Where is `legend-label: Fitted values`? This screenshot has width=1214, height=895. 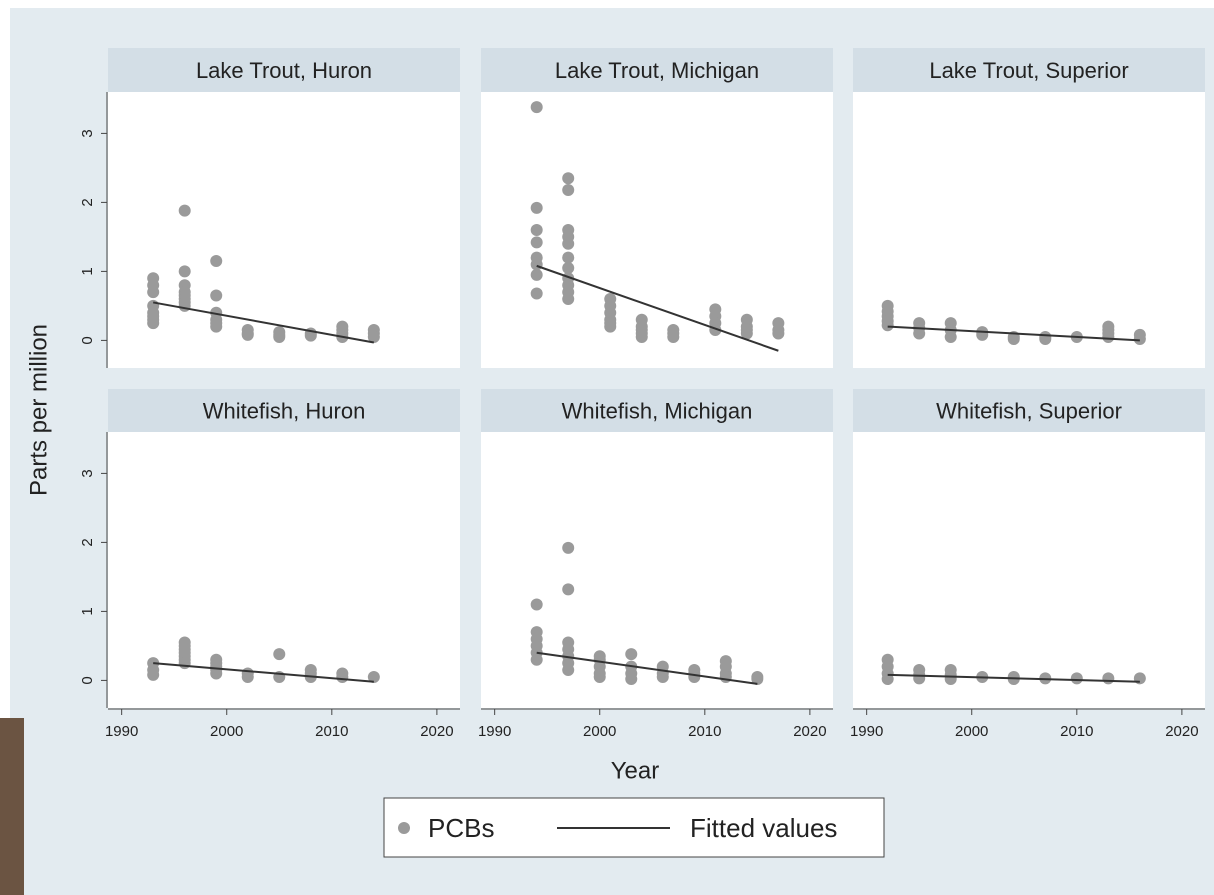 legend-label: Fitted values is located at coordinates (763, 828).